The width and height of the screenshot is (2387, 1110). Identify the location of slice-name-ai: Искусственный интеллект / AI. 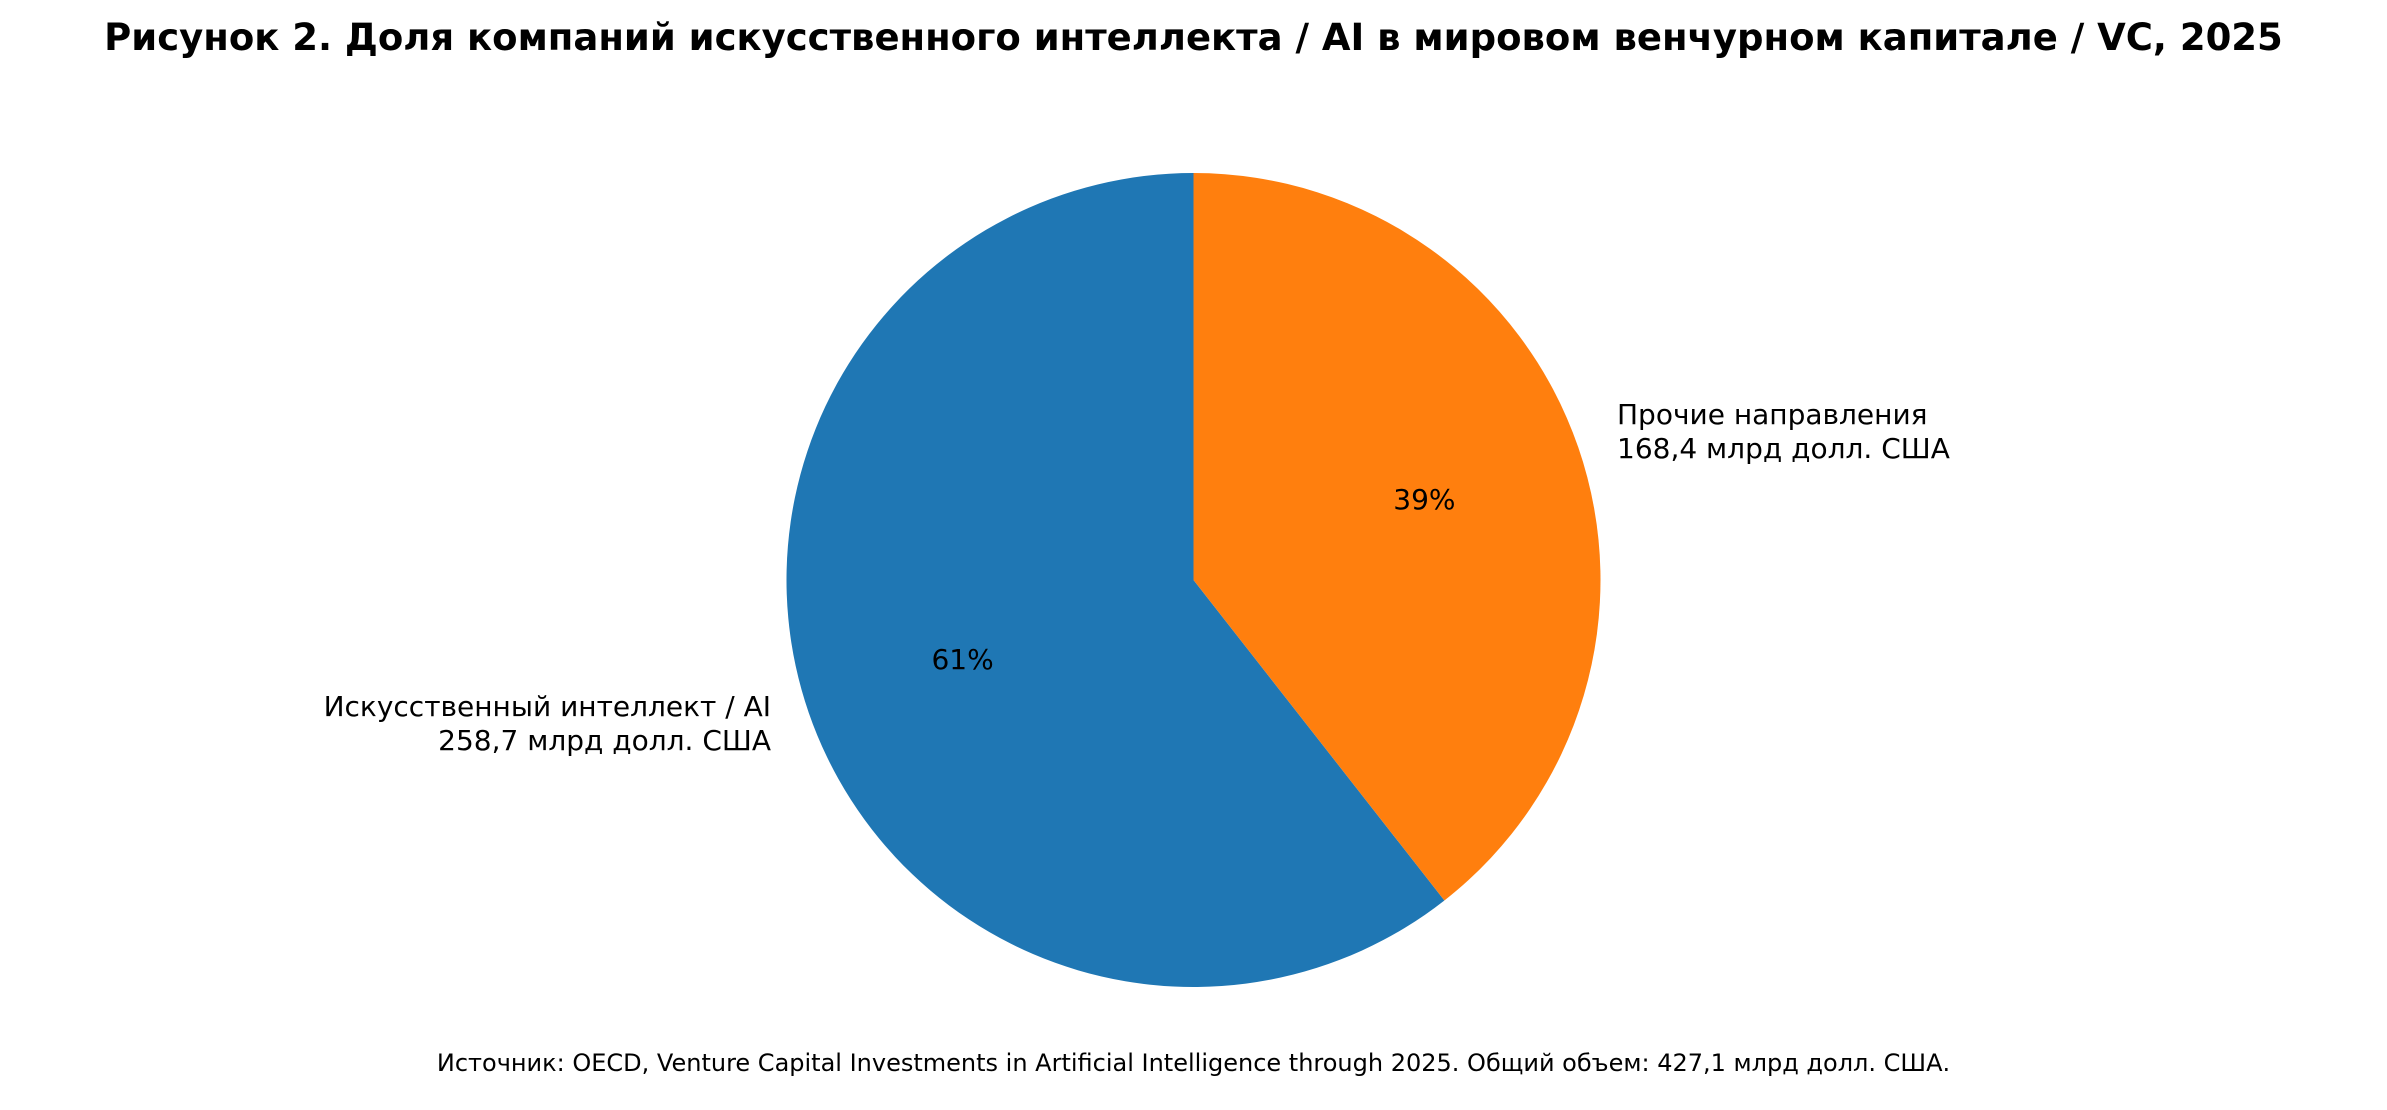
(547, 706).